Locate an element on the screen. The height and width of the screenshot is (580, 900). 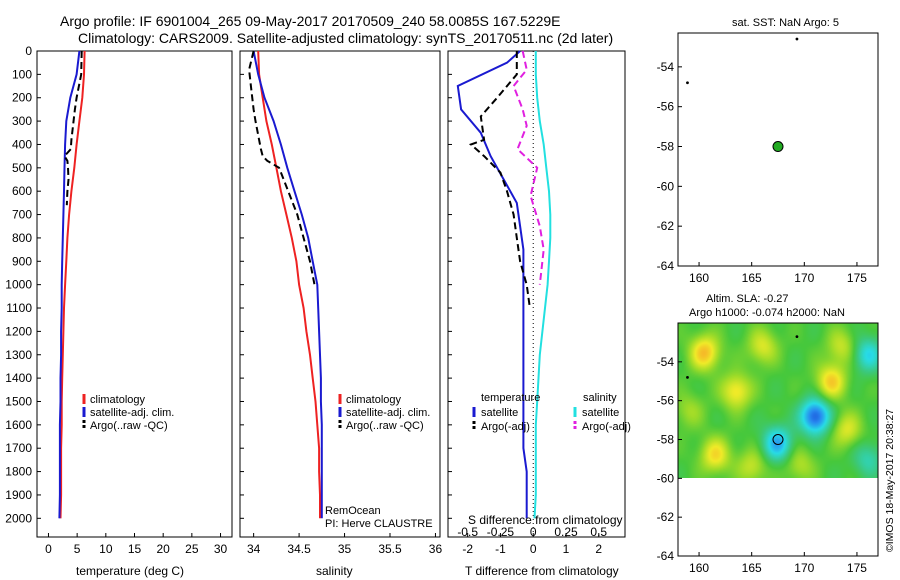
y-tick-label: 1000 is located at coordinates (18, 285).